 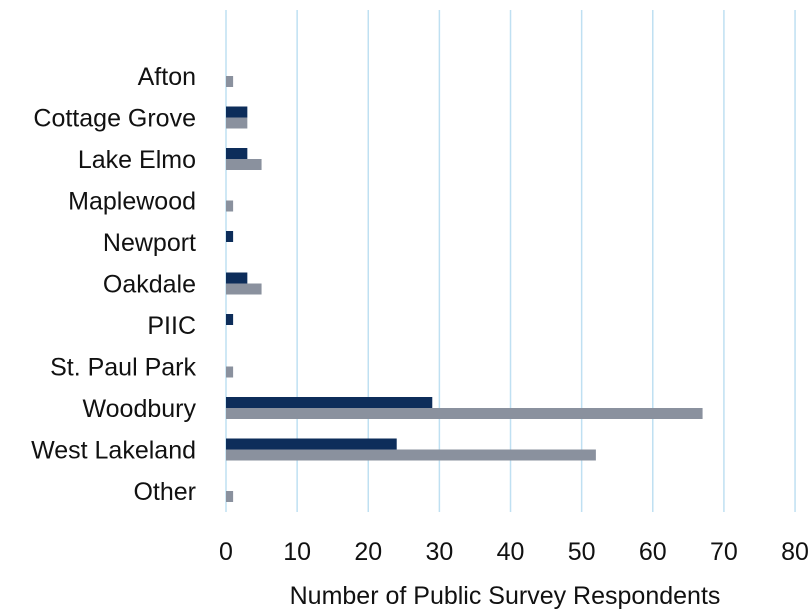 I want to click on category-label: Afton, so click(x=167, y=77).